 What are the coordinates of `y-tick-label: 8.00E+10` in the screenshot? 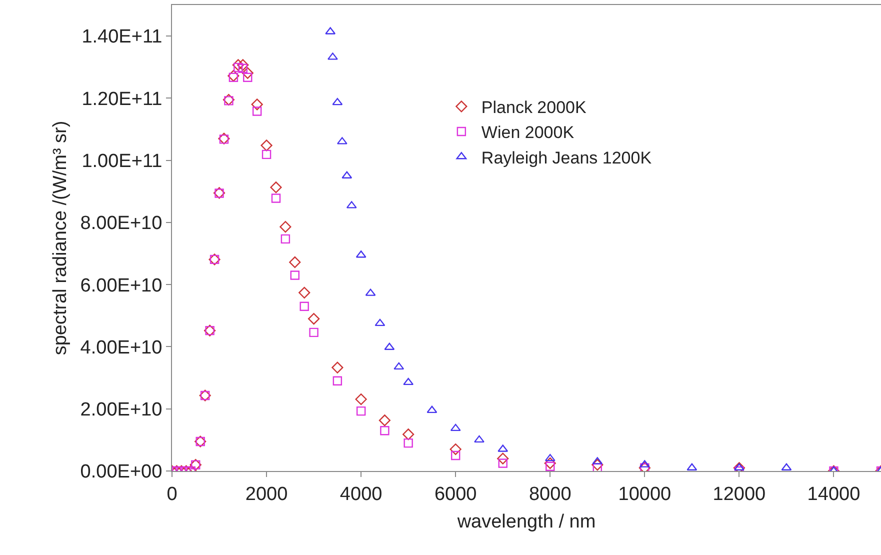 It's located at (121, 223).